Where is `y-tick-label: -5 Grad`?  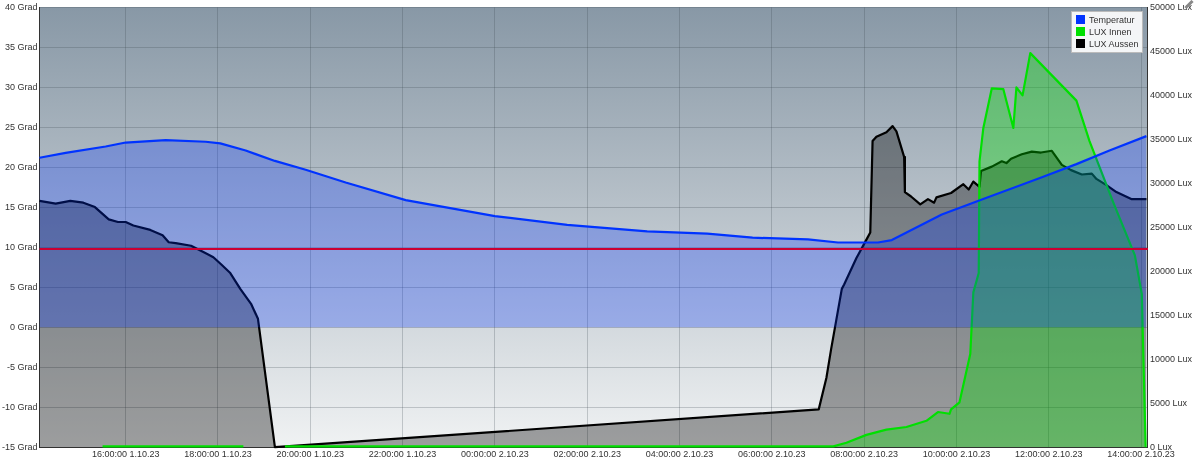 y-tick-label: -5 Grad is located at coordinates (22, 366).